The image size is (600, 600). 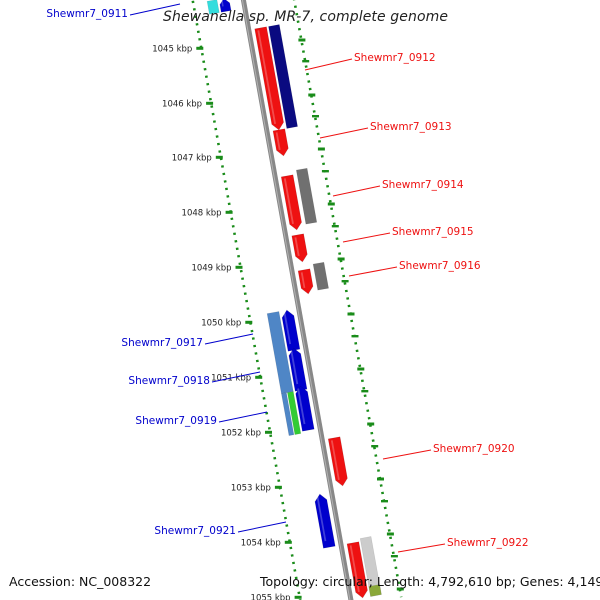 I want to click on gene-0922-arrow-highlight, so click(x=354, y=568).